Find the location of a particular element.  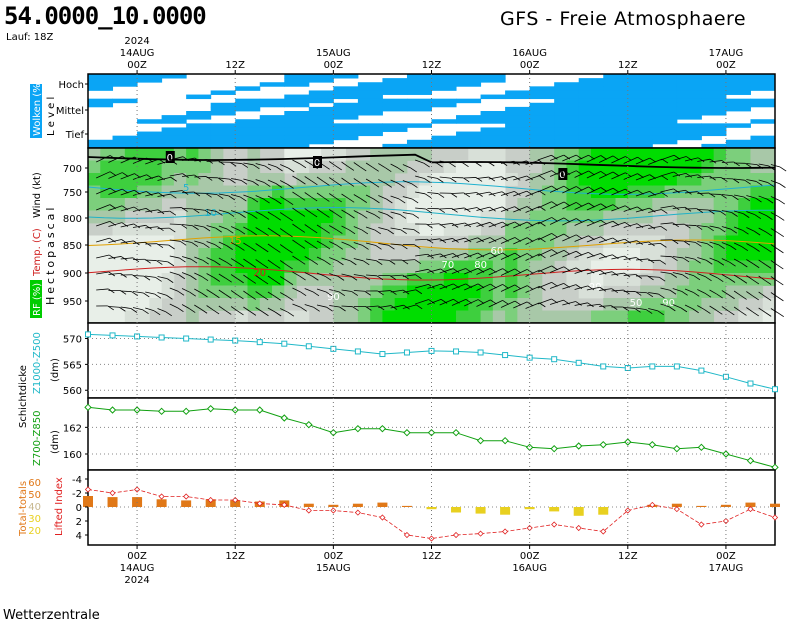

footer-source: Wetterzentrale is located at coordinates (51, 615).